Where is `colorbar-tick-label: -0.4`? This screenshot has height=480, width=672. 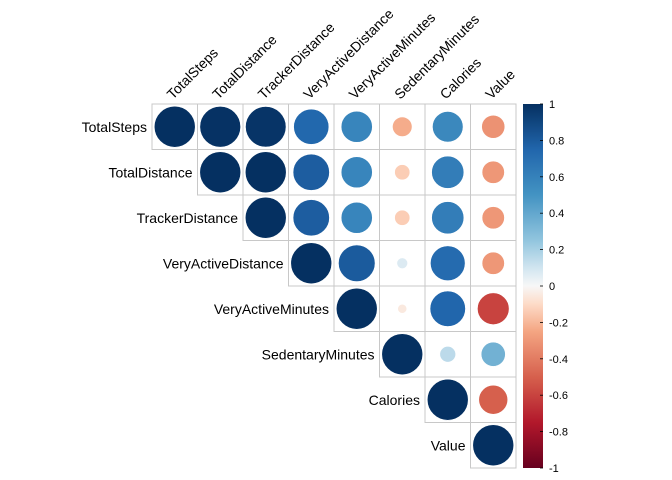 colorbar-tick-label: -0.4 is located at coordinates (558, 360).